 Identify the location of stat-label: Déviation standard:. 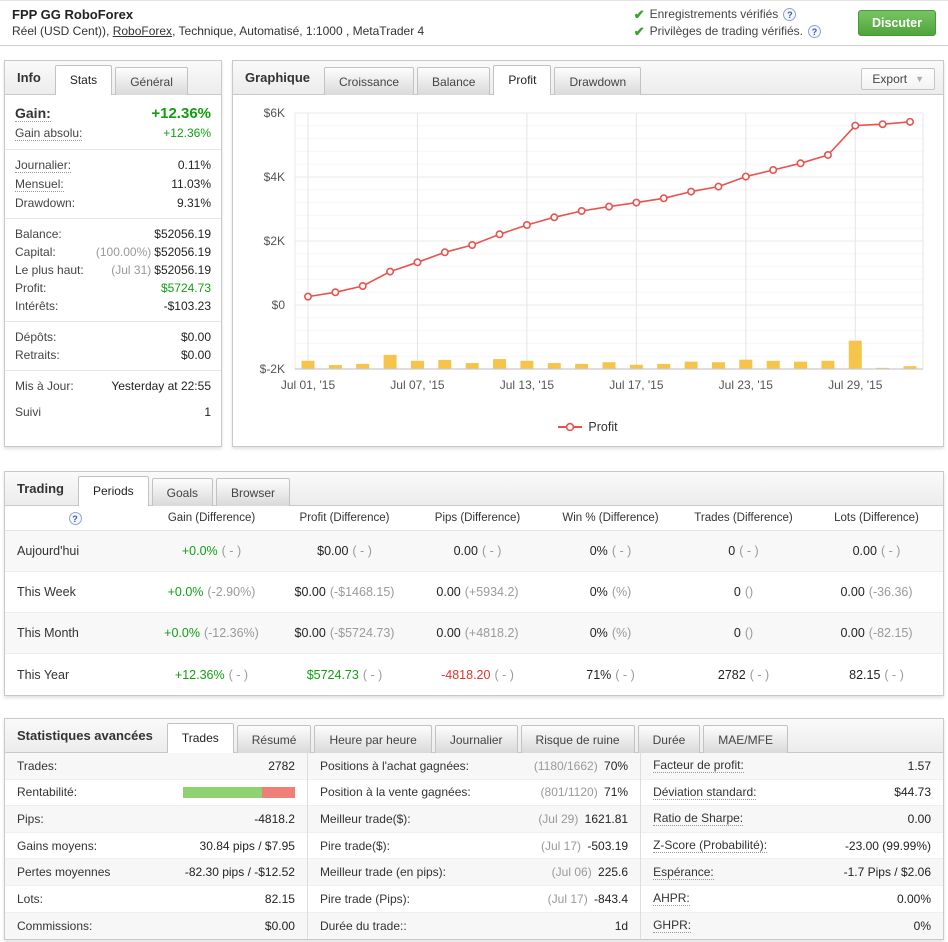
(705, 792).